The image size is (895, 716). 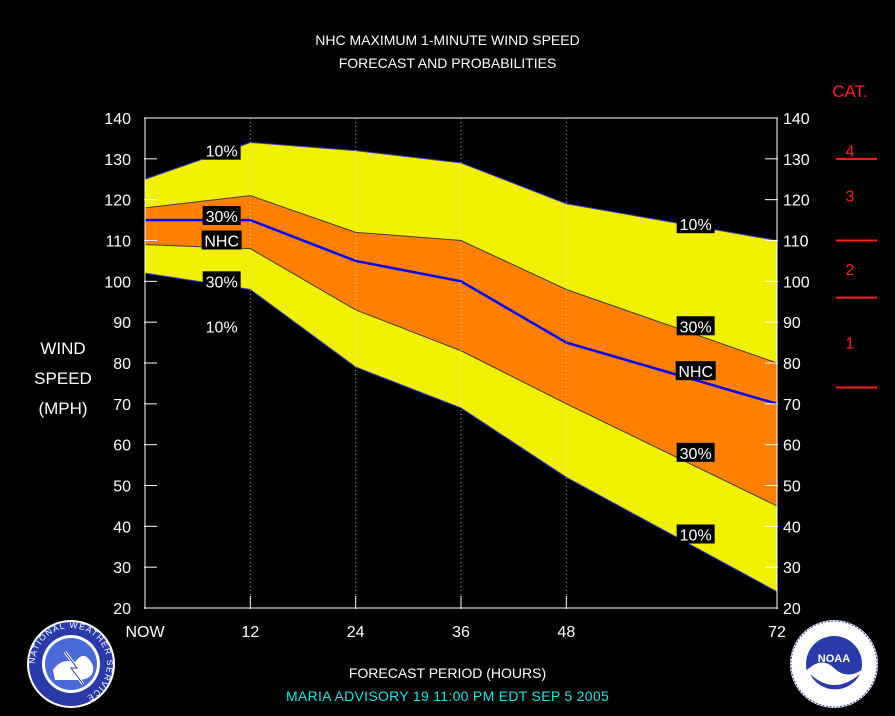 I want to click on label-10pct-5: 10%, so click(x=696, y=225).